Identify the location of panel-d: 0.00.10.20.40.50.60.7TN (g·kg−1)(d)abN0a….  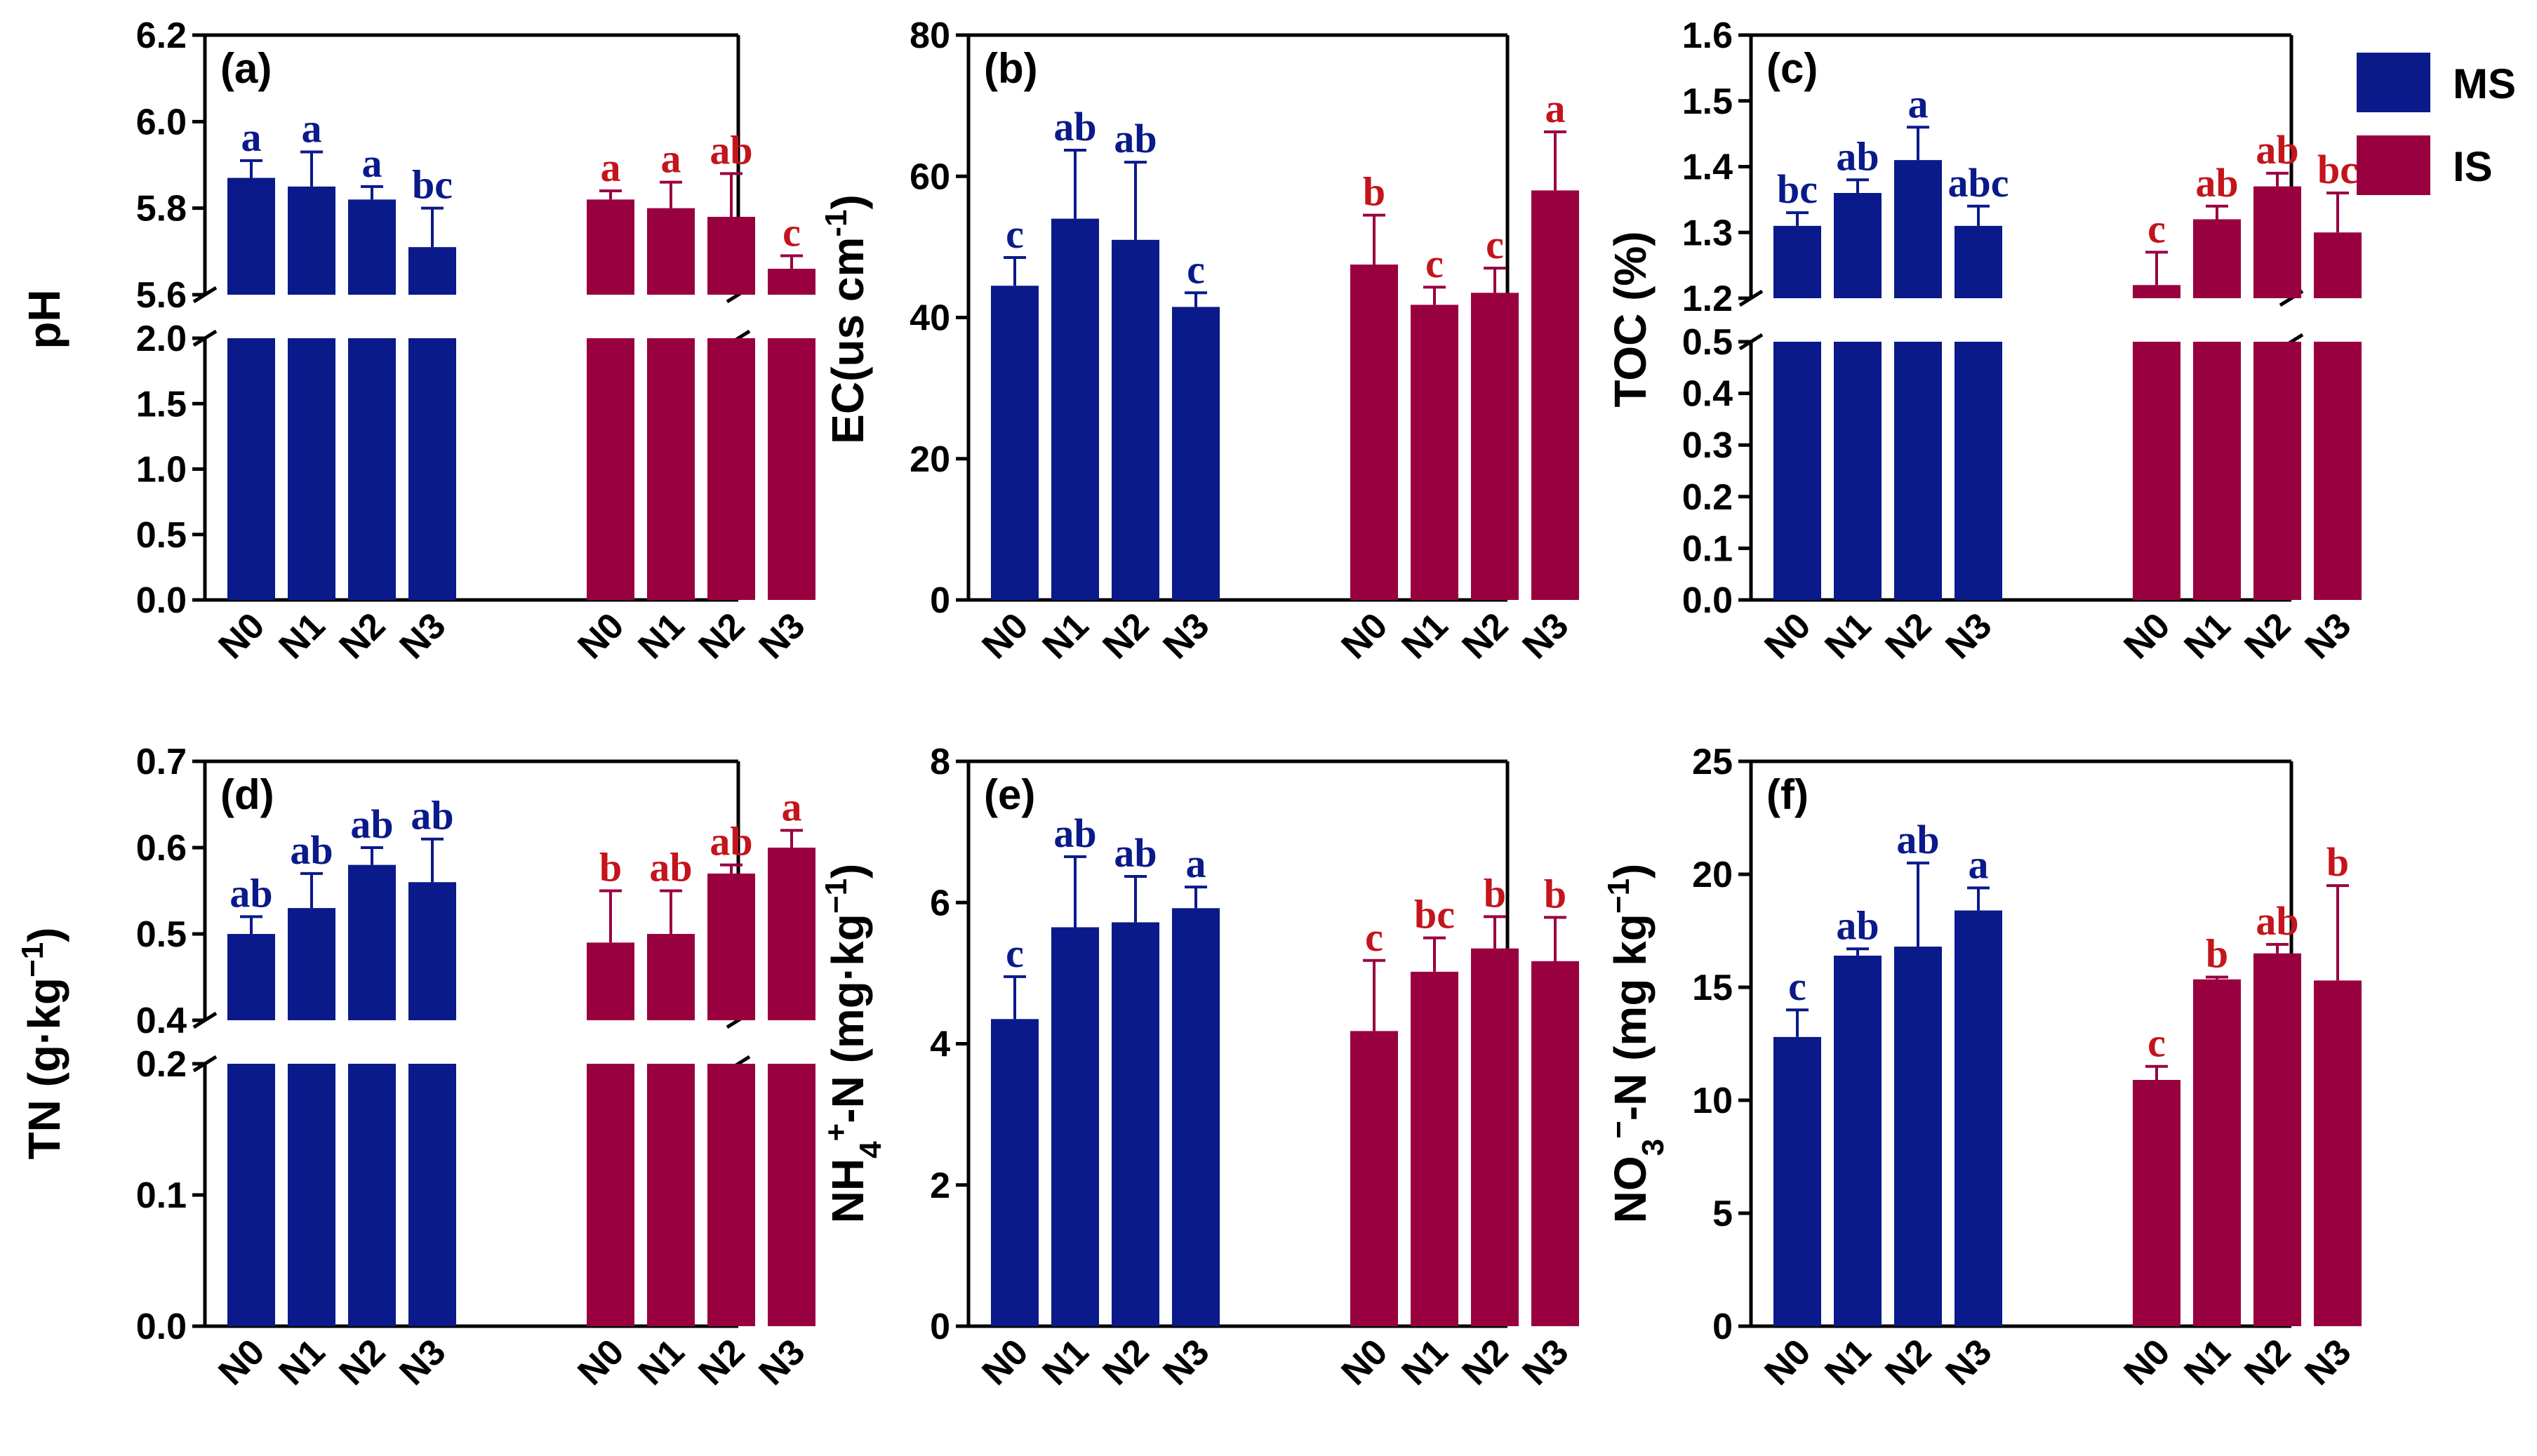
(415, 1068).